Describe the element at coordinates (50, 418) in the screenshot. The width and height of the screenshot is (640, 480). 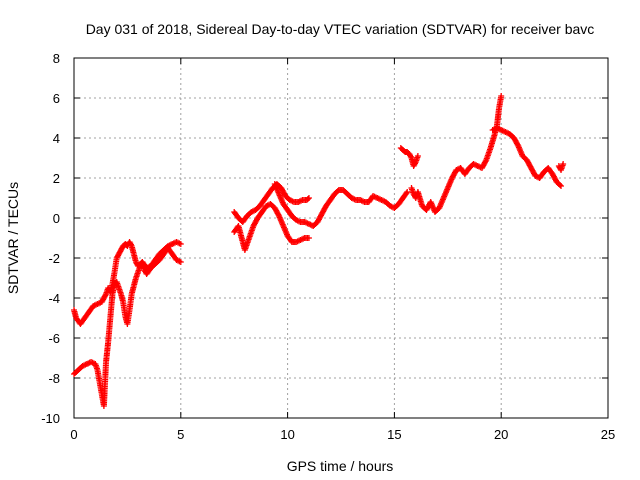
I see `y-tick-label: -10` at that location.